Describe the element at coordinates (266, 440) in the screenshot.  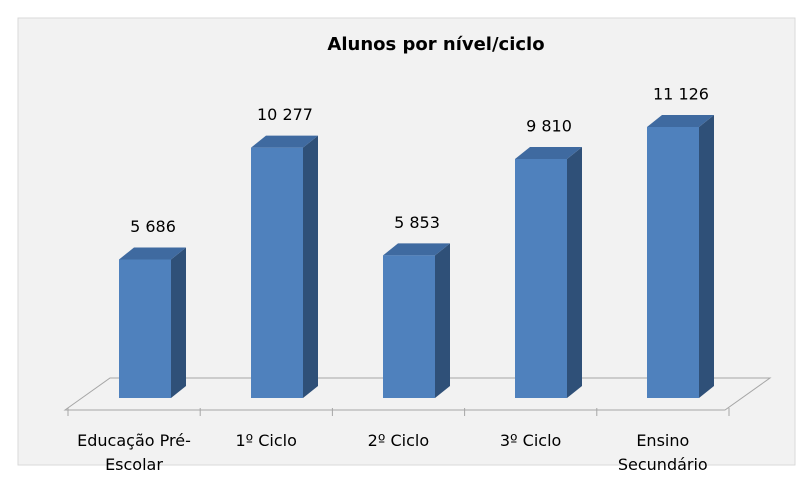
I see `x-tick-label: 1º Ciclo` at that location.